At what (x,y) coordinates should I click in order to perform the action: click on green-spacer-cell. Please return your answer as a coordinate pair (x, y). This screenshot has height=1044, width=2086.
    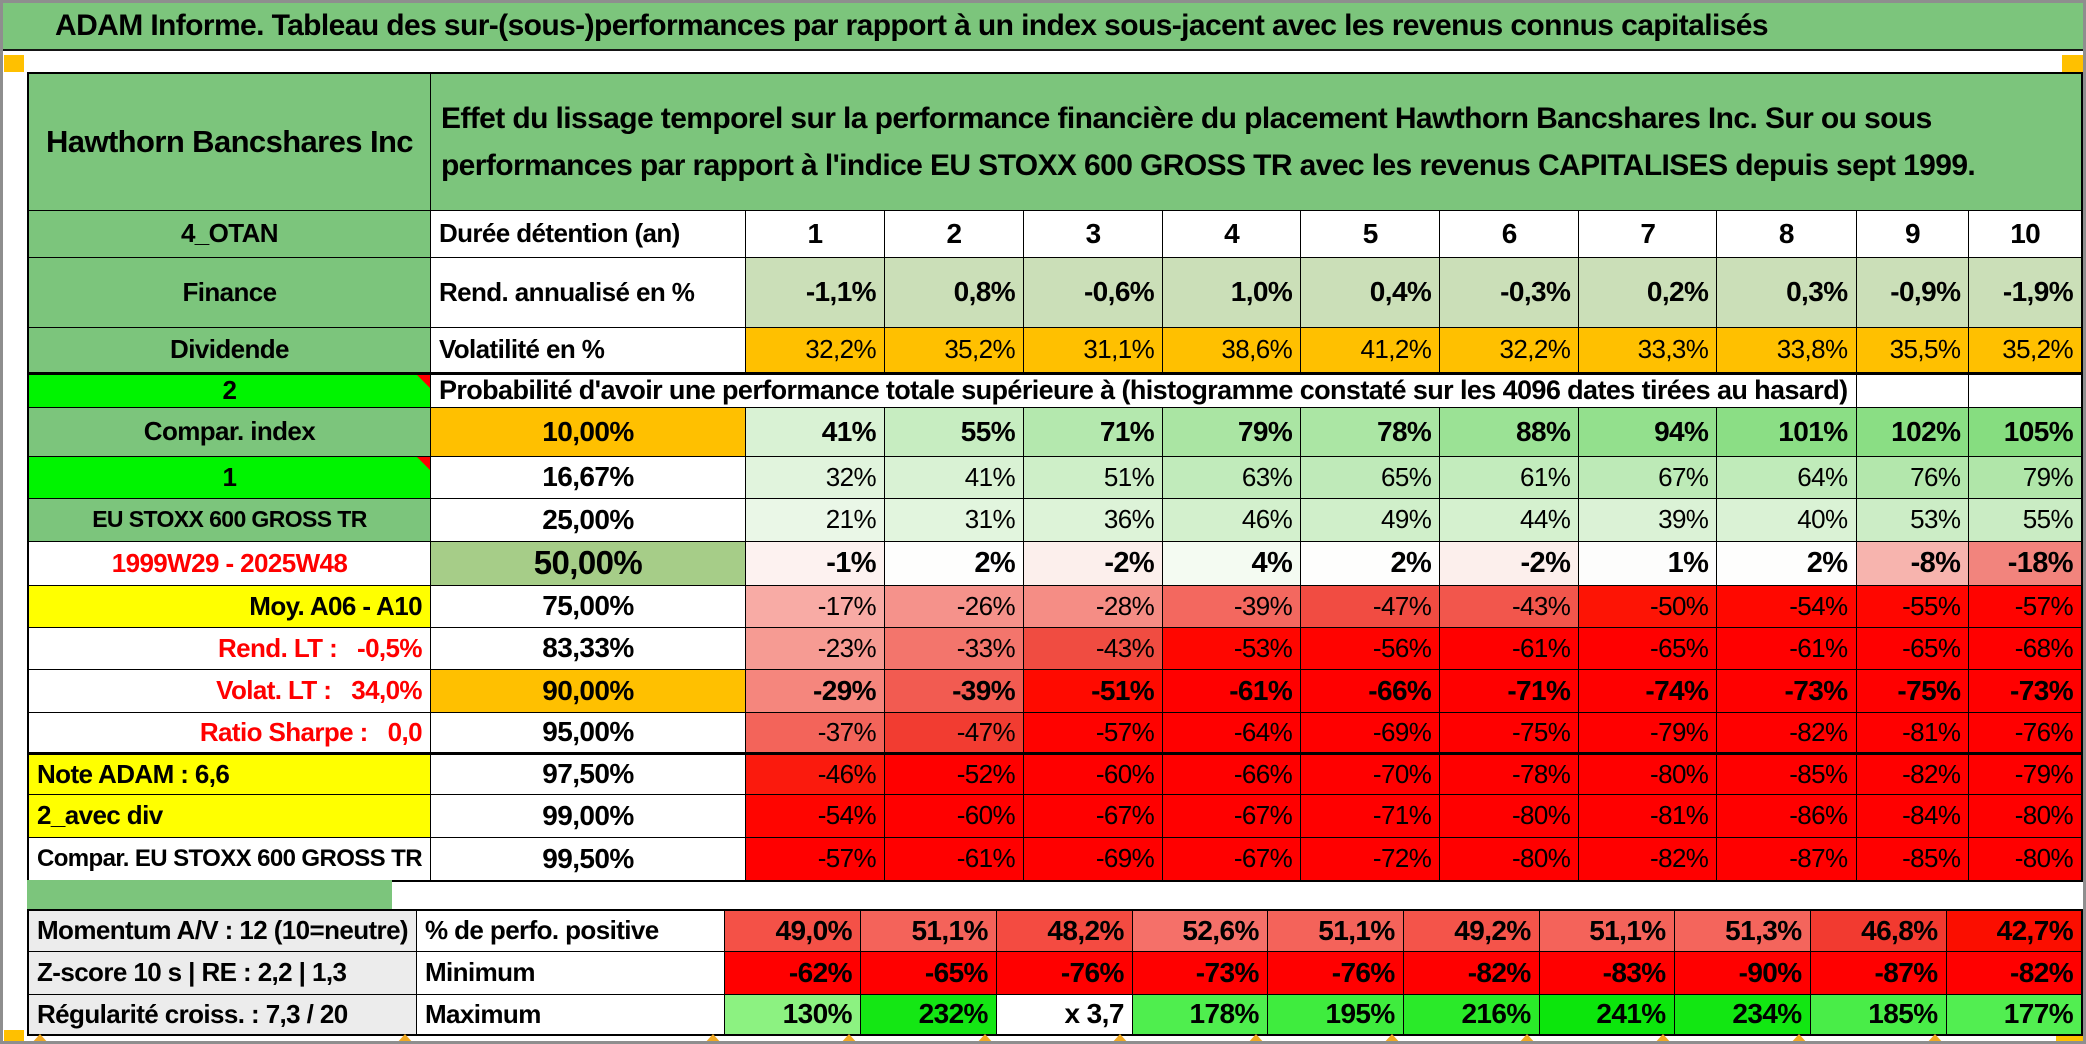
    Looking at the image, I should click on (209, 894).